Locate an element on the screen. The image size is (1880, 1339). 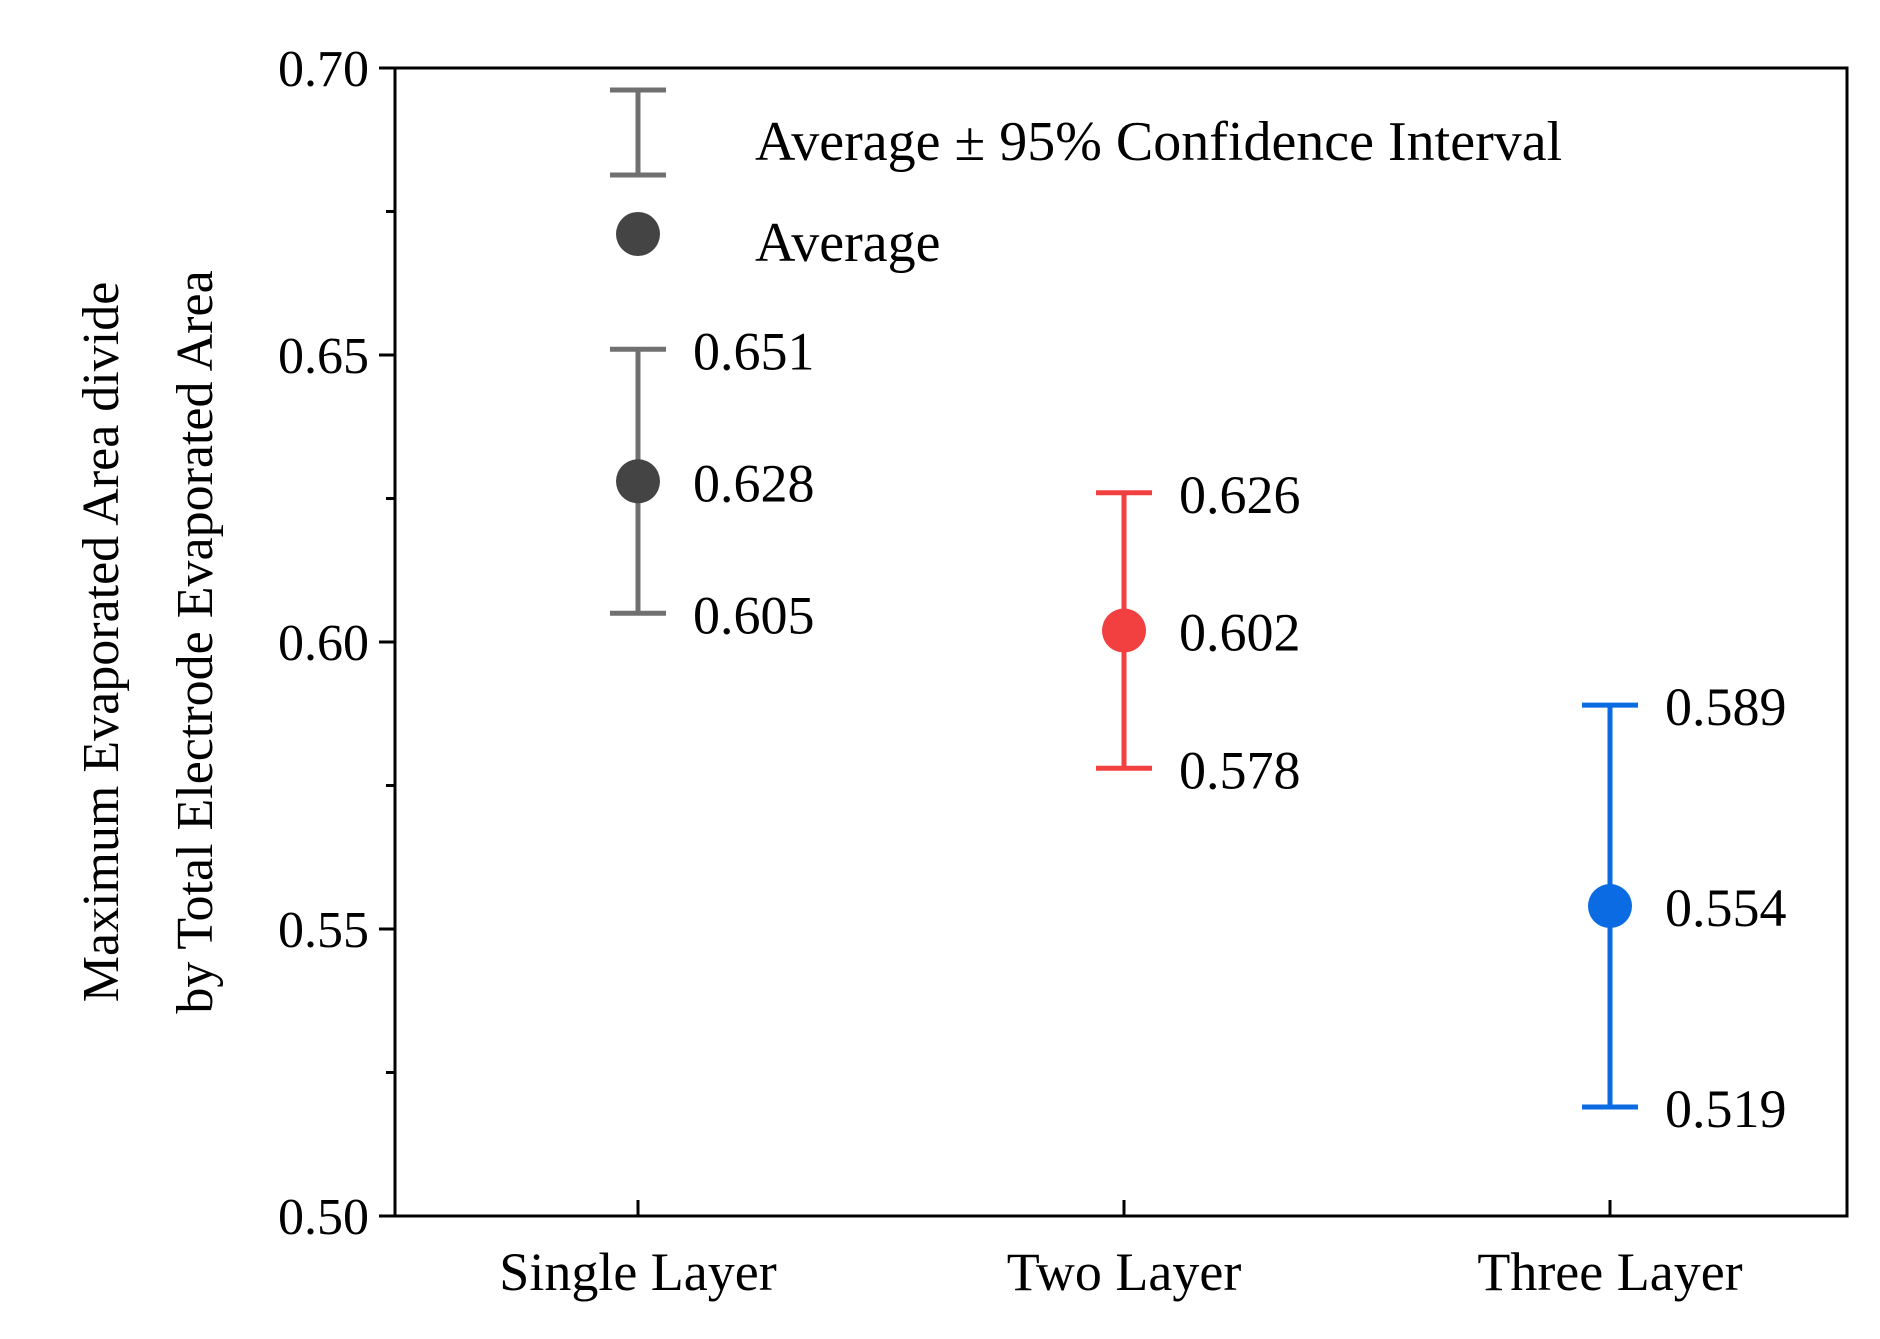
average-value-label: 0.554 is located at coordinates (1726, 908).